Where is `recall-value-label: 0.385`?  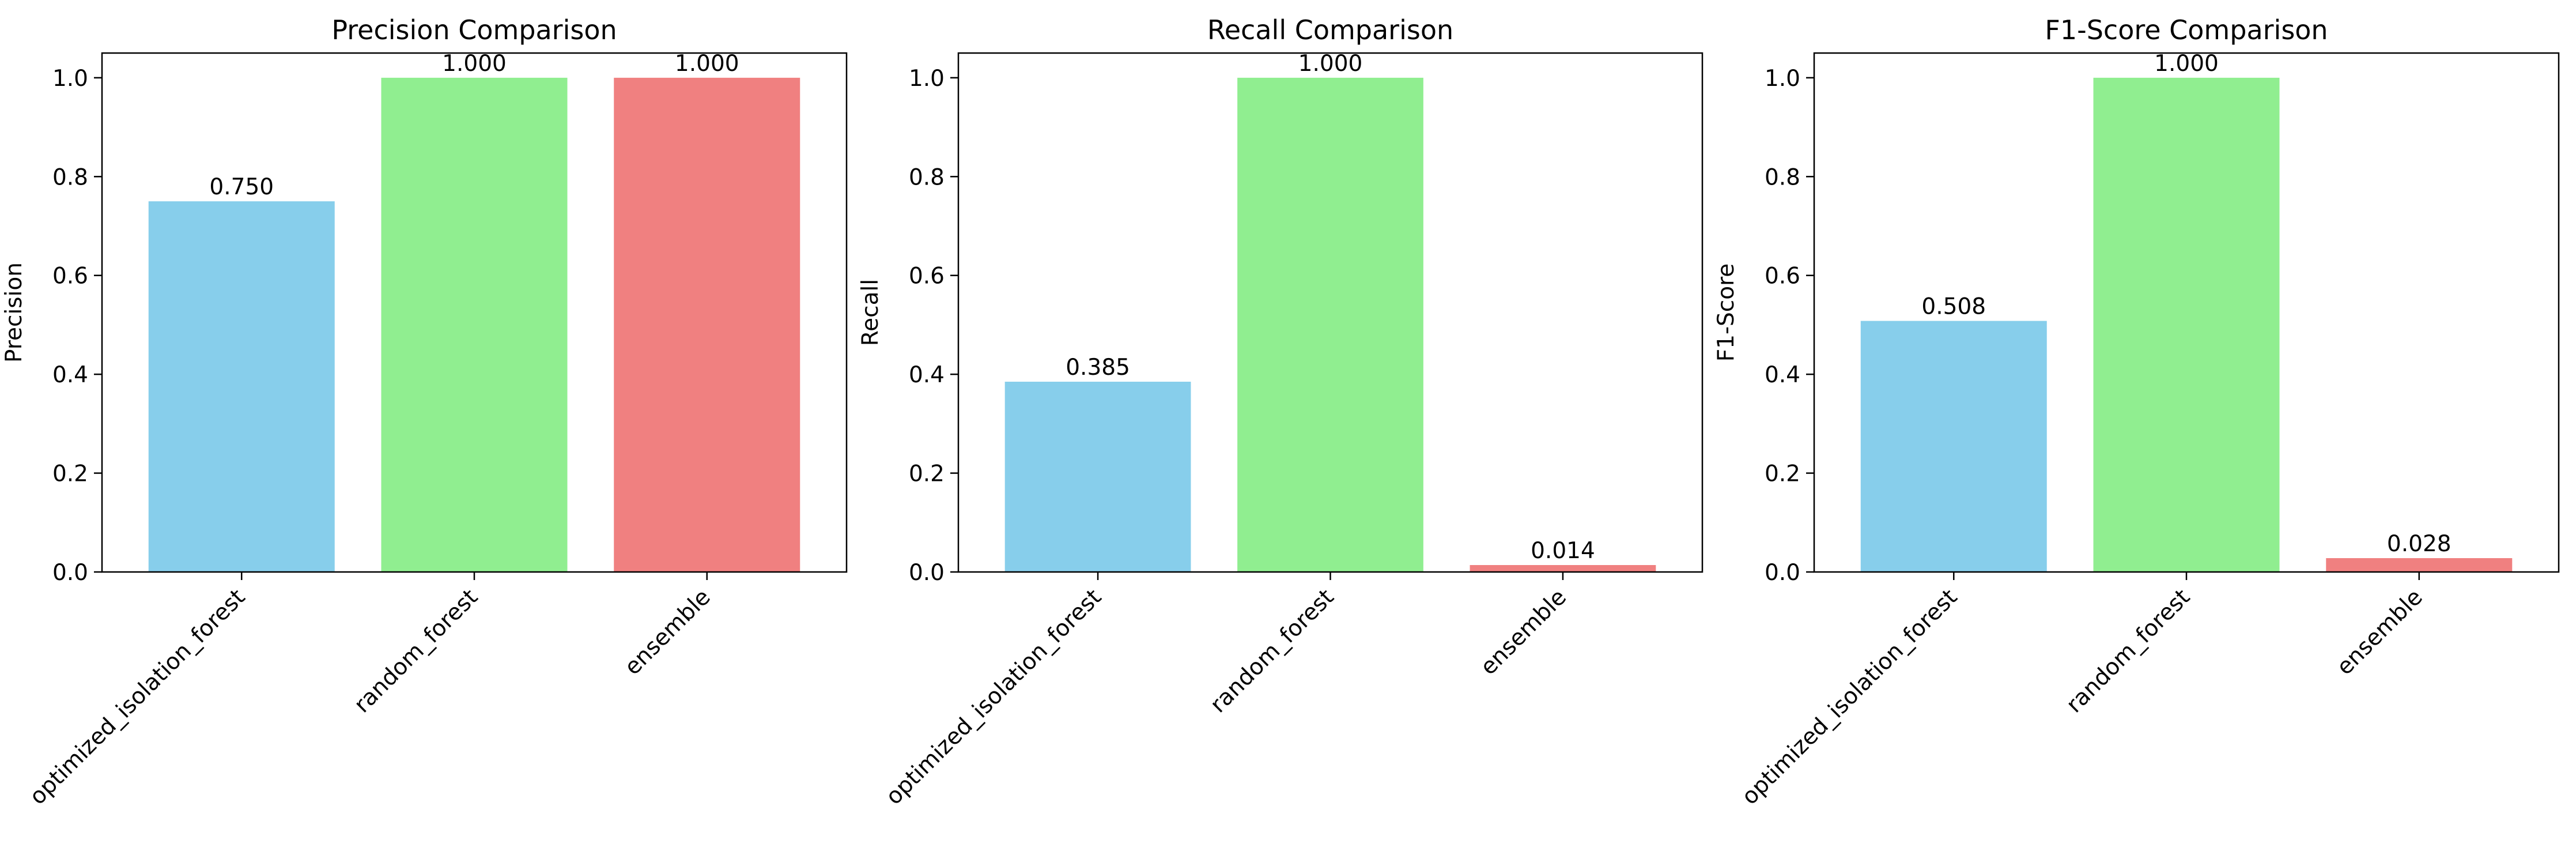 recall-value-label: 0.385 is located at coordinates (1098, 368).